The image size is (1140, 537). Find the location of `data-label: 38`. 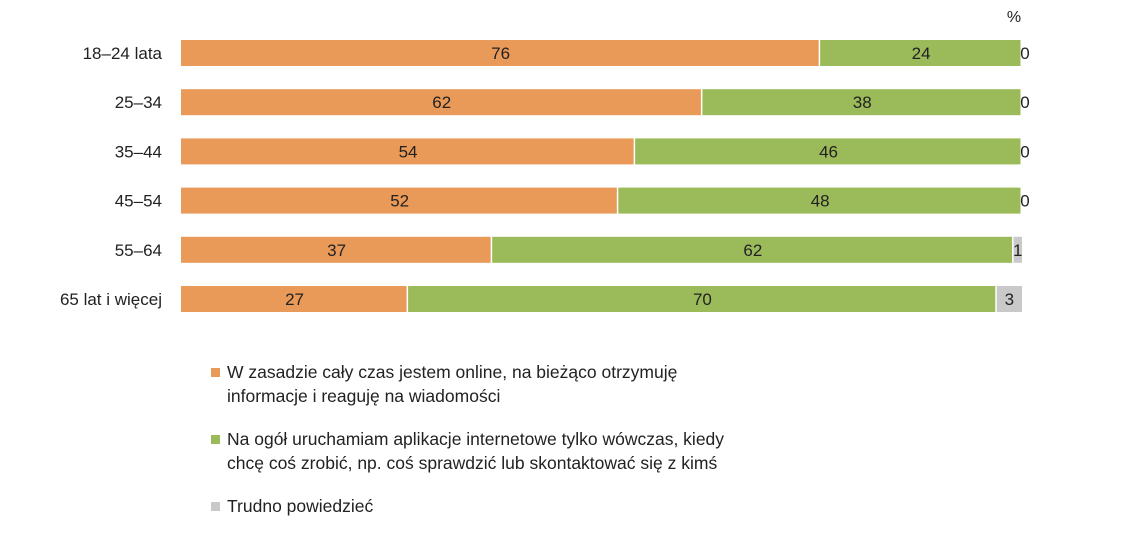

data-label: 38 is located at coordinates (862, 102).